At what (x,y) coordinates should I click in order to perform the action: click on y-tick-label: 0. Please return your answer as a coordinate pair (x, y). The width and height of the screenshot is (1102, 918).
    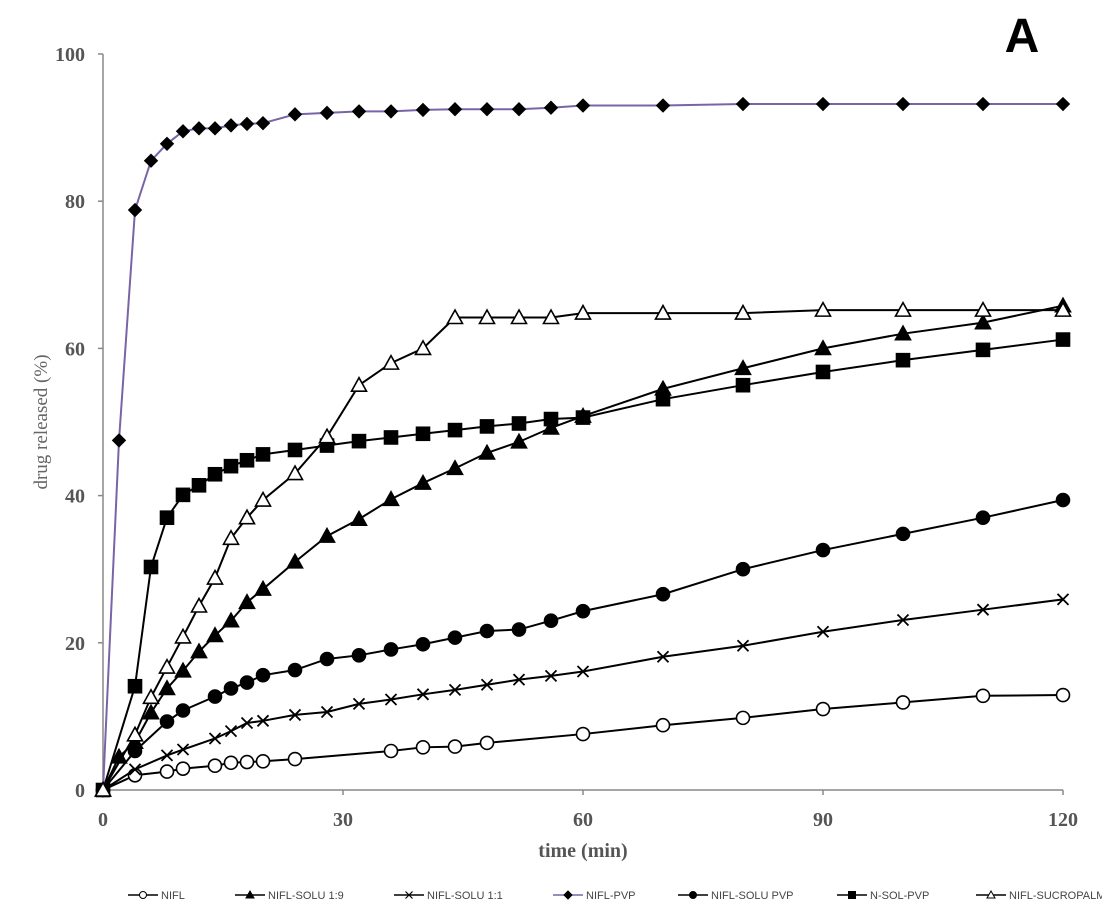
    Looking at the image, I should click on (80, 791).